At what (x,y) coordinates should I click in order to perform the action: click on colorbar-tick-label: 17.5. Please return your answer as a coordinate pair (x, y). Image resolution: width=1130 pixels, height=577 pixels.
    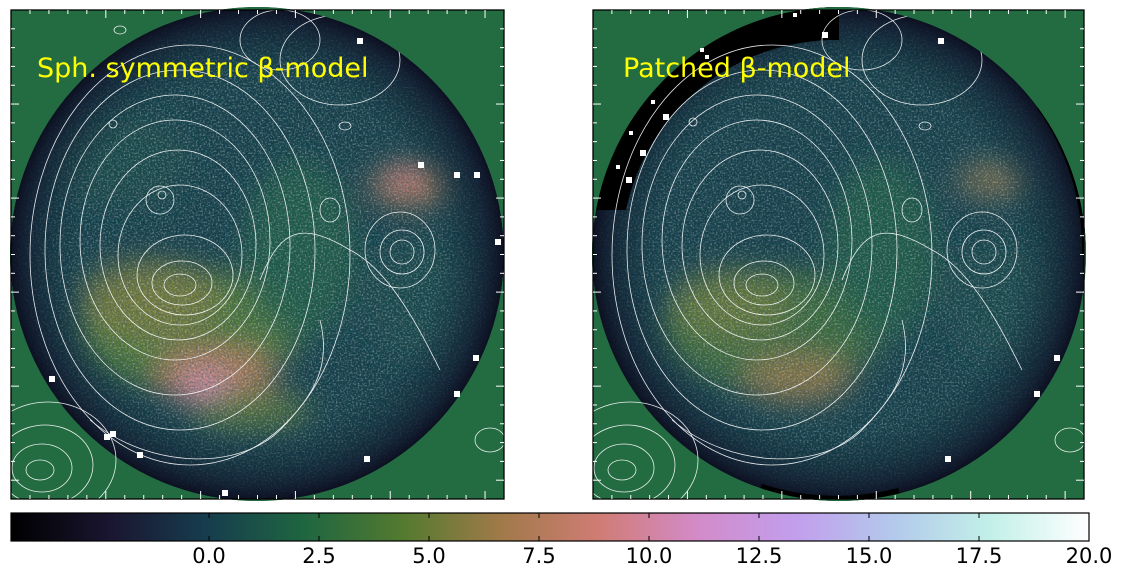
    Looking at the image, I should click on (979, 556).